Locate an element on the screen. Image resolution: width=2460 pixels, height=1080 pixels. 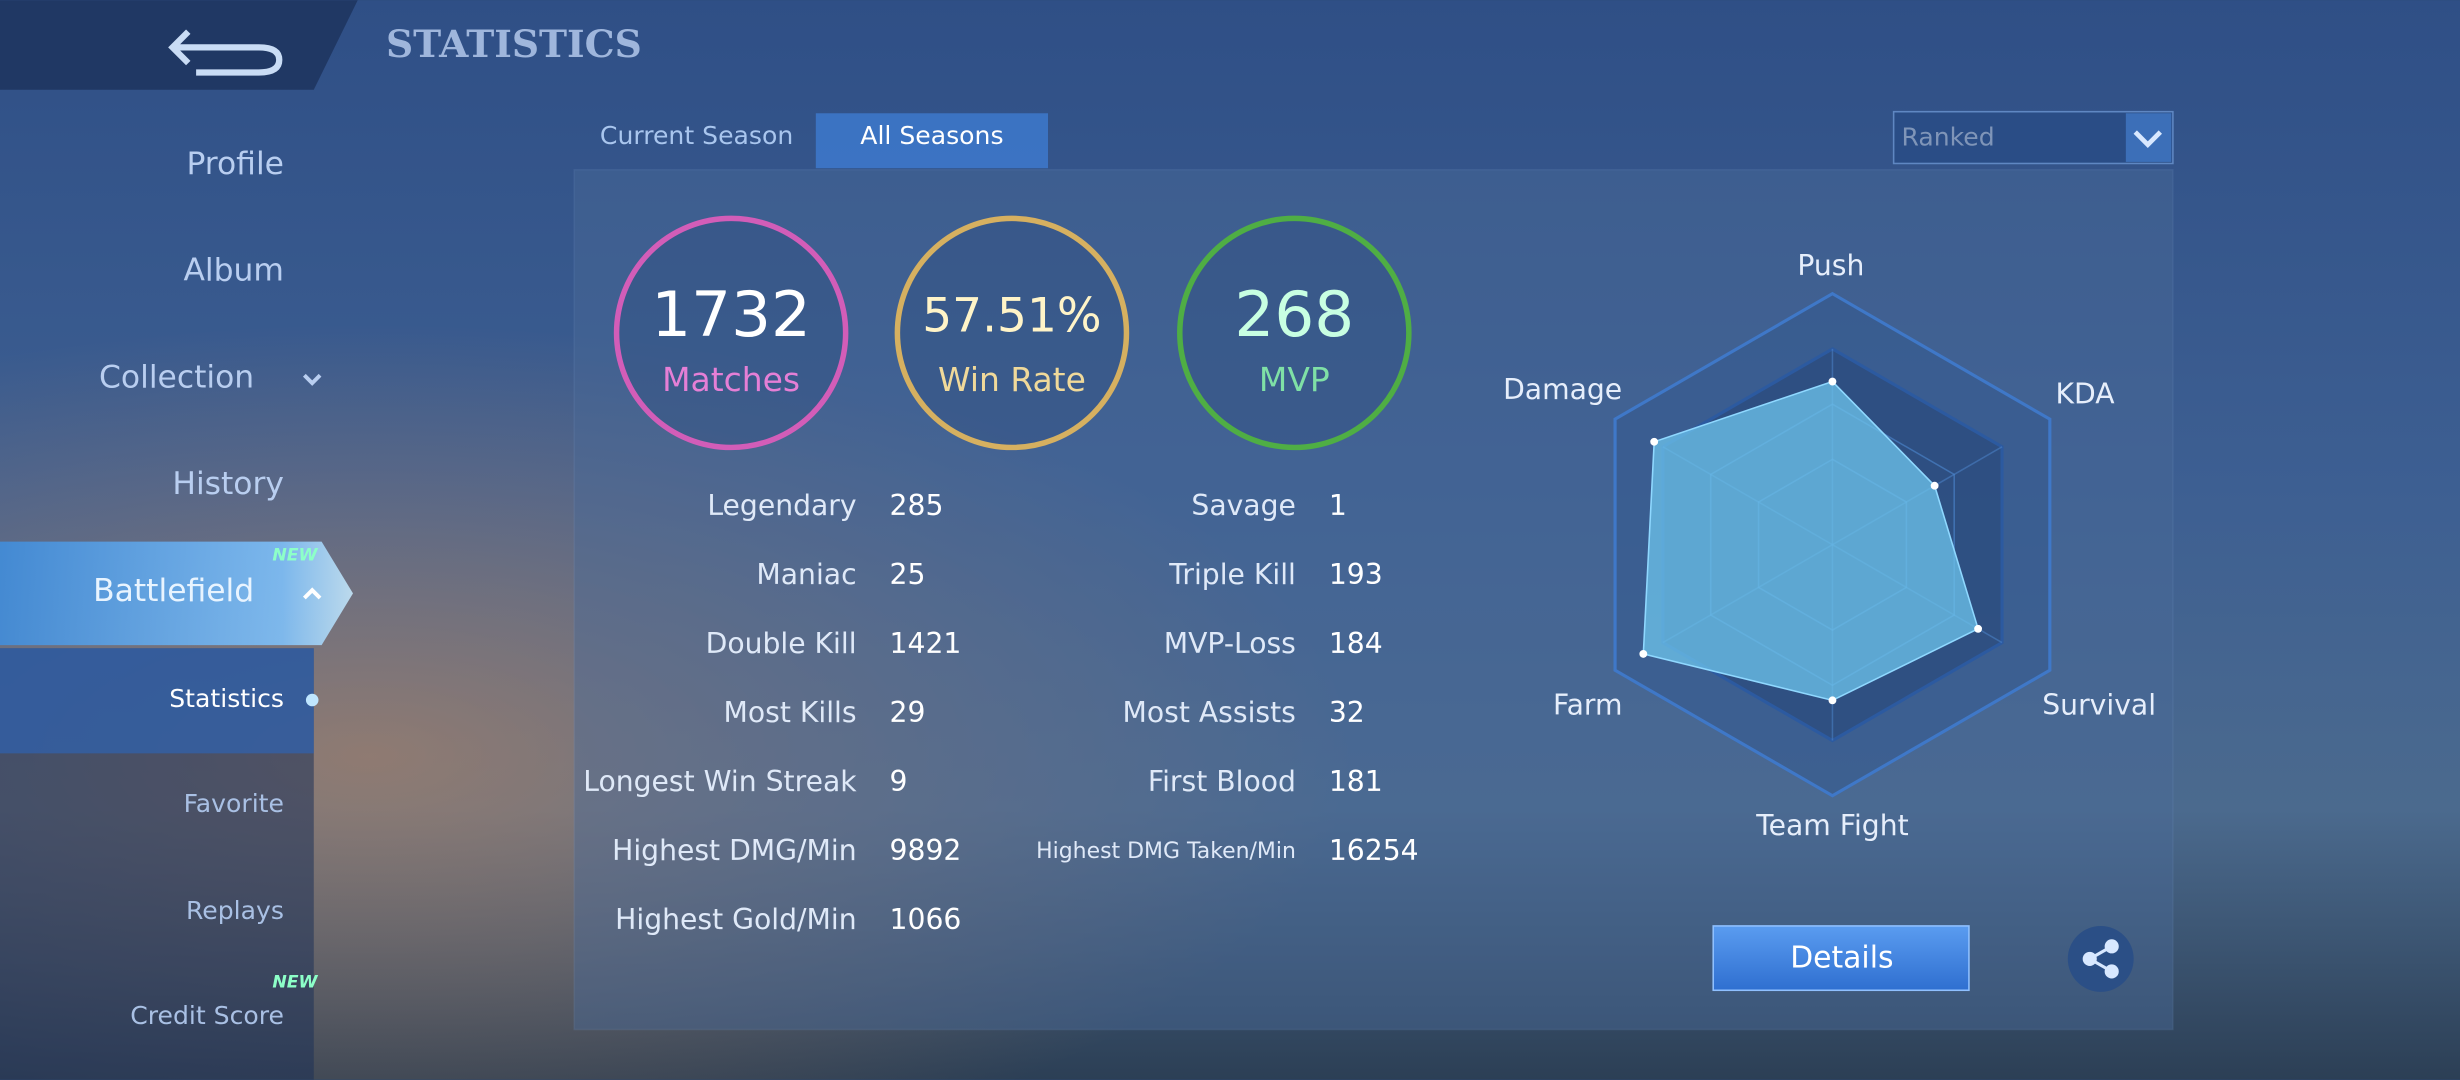
dropdown-toggle is located at coordinates (2148, 137).